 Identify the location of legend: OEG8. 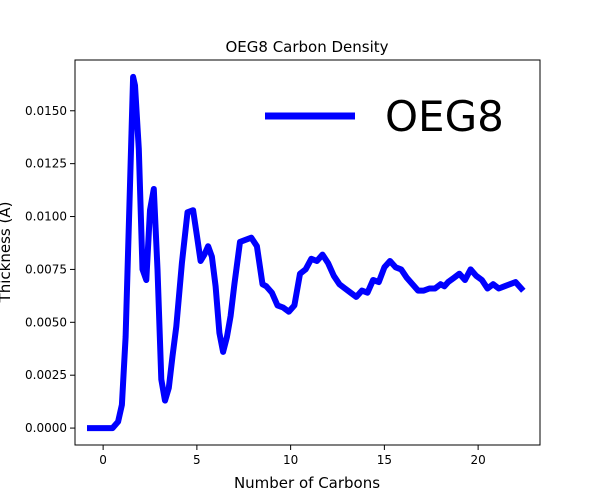
(384, 116).